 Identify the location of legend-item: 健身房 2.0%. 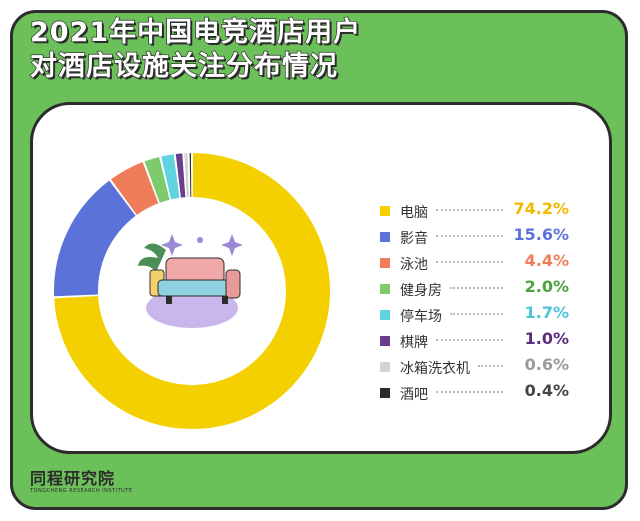
(477, 289).